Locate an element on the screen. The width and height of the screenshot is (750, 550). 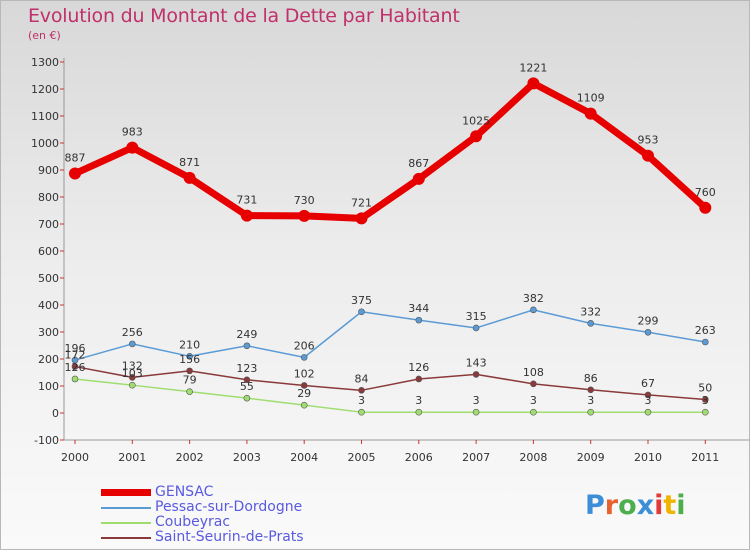
data-label: 332 is located at coordinates (590, 311).